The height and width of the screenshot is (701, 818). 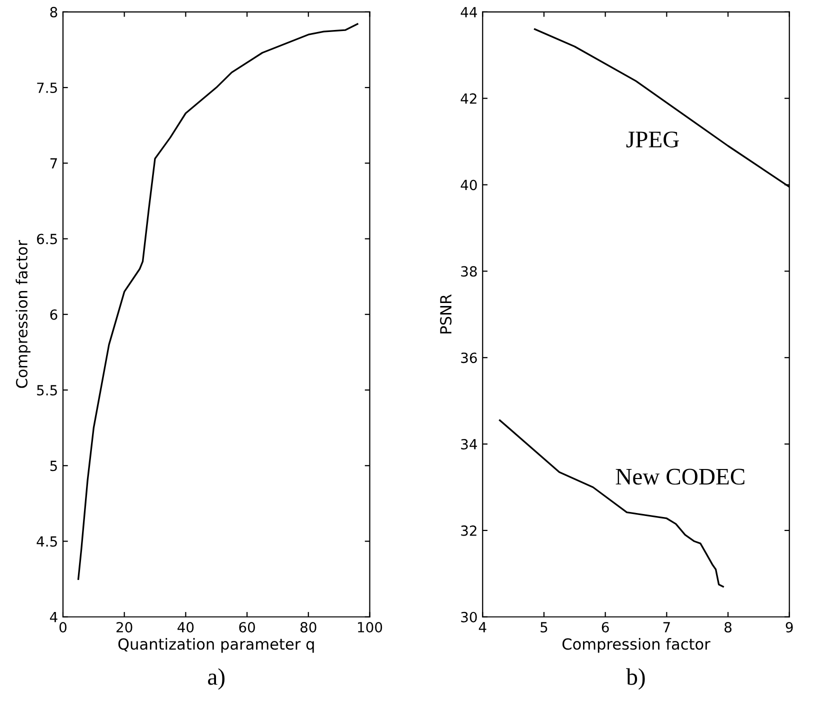 What do you see at coordinates (54, 617) in the screenshot?
I see `y-tick-label: 4` at bounding box center [54, 617].